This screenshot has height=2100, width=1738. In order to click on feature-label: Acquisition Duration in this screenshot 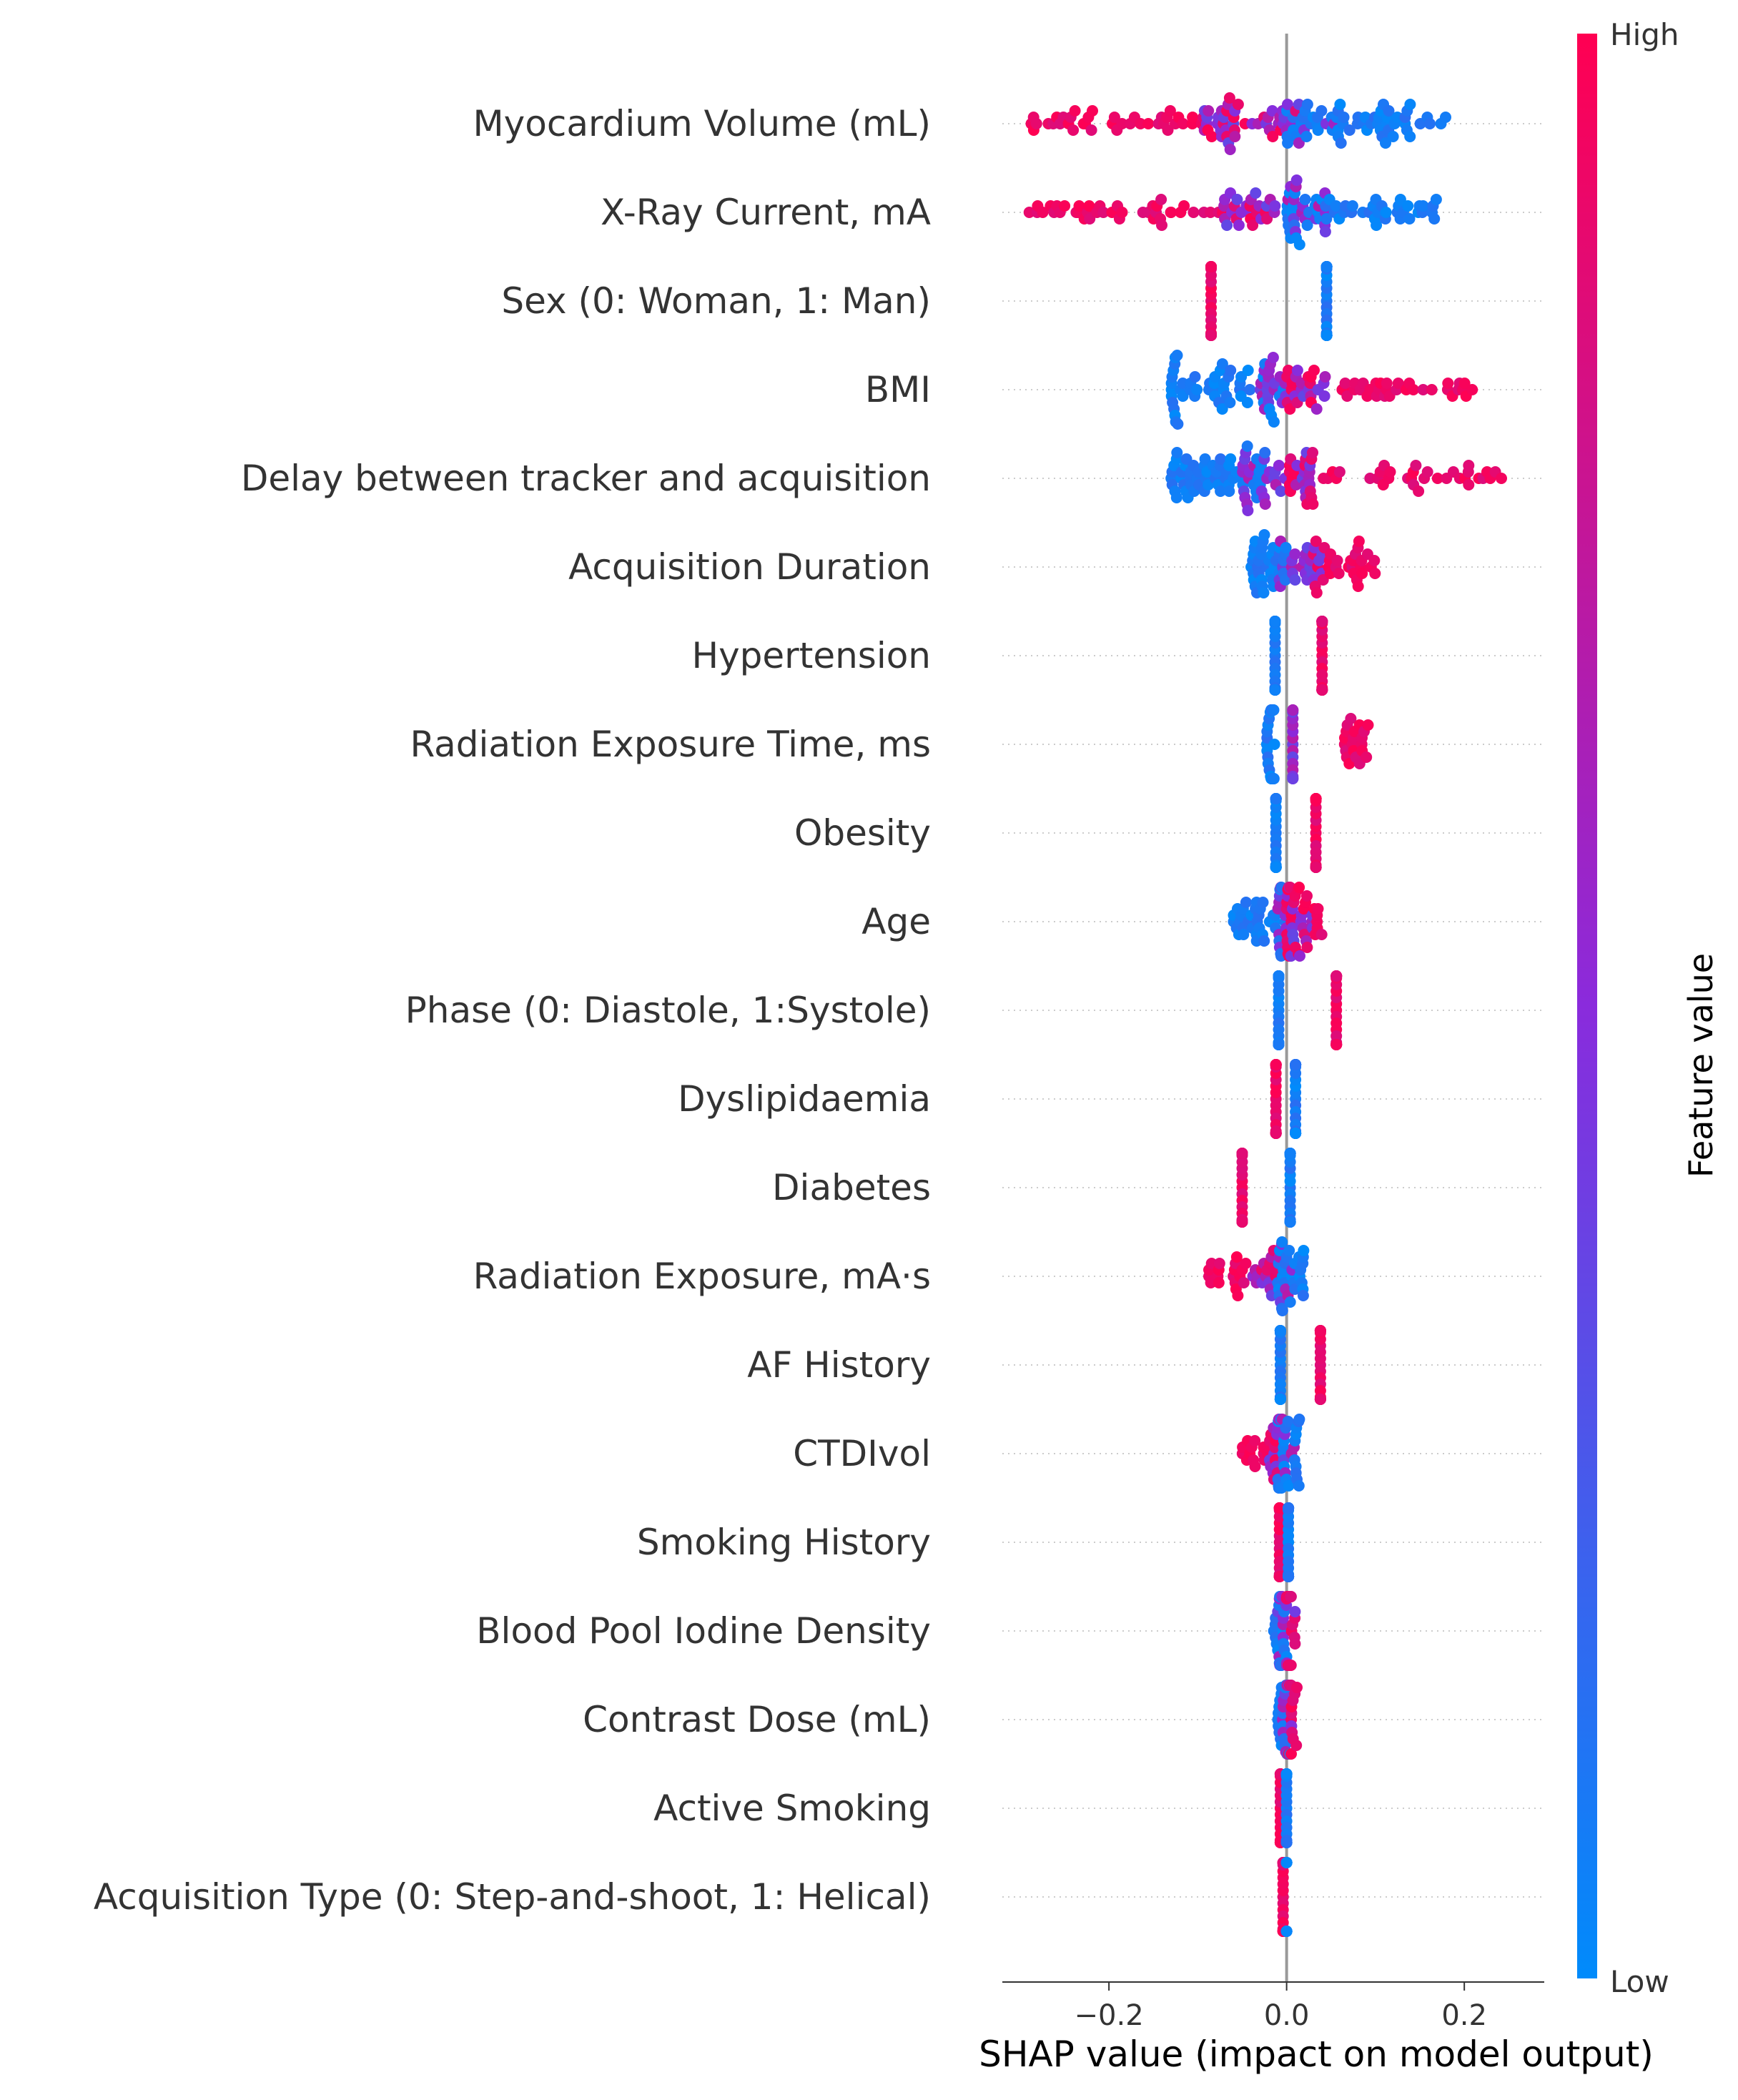, I will do `click(749, 567)`.